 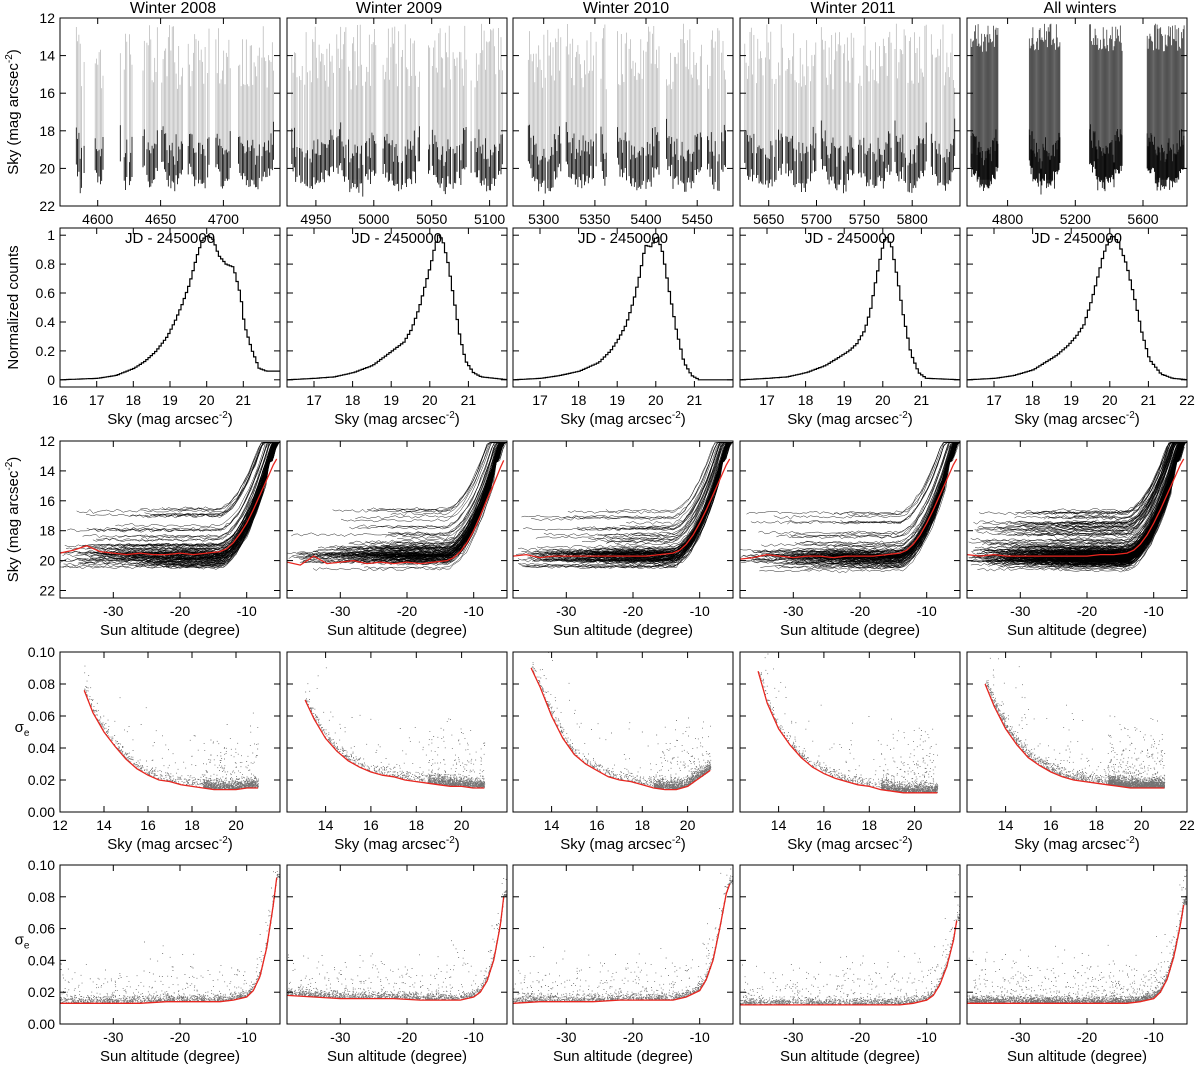 I want to click on x-tick-label: -20, so click(x=633, y=1037).